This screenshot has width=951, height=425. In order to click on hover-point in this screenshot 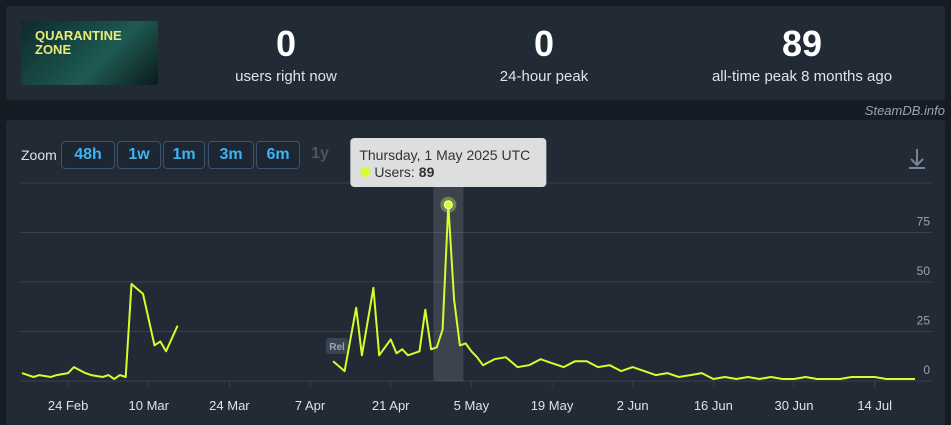, I will do `click(448, 205)`.